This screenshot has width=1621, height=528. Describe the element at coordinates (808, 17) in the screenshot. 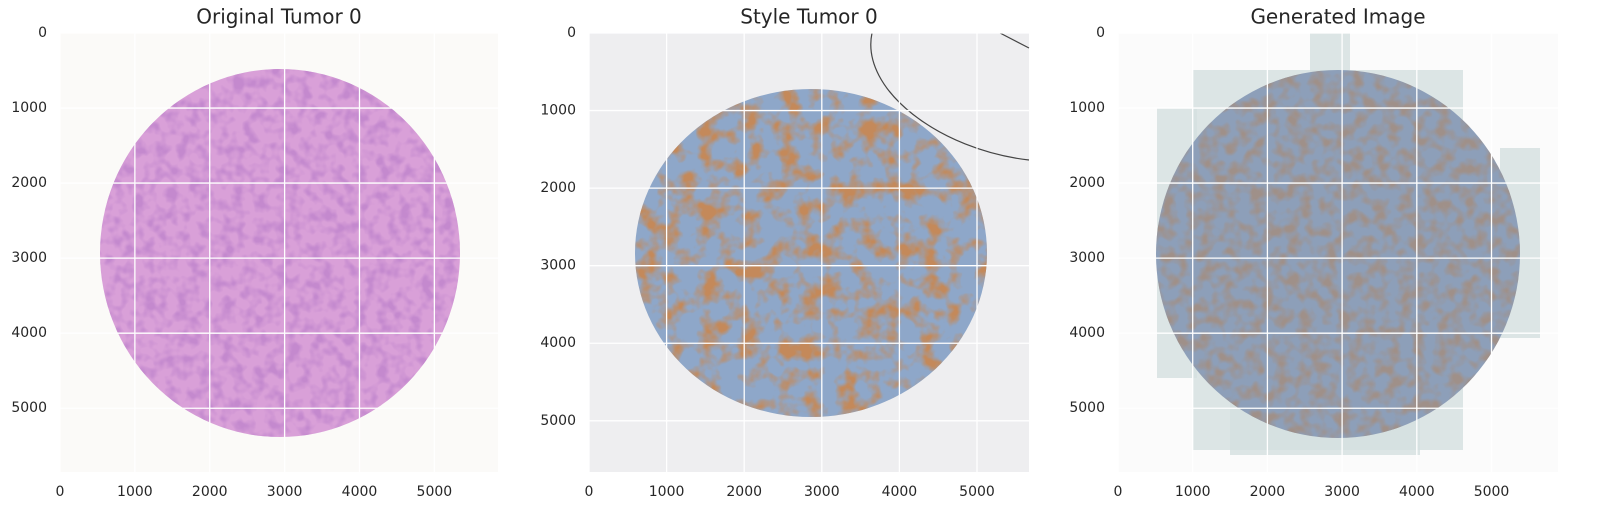

I see `panel-title: Style Tumor 0` at that location.